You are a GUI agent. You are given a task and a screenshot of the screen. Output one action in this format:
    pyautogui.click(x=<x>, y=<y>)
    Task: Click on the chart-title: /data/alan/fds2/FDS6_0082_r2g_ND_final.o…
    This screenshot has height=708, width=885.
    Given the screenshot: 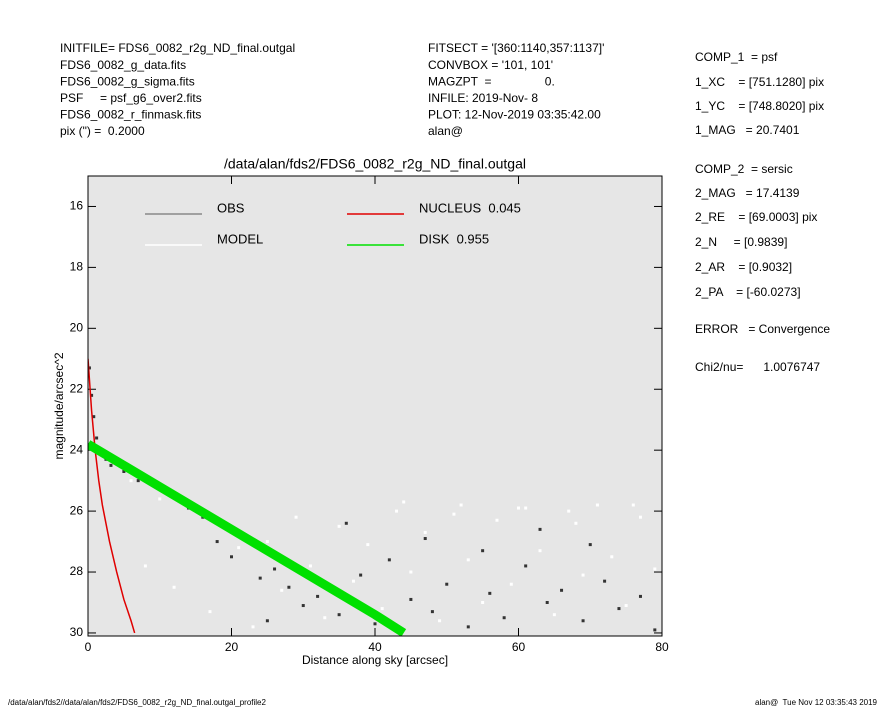 What is the action you would take?
    pyautogui.click(x=375, y=164)
    